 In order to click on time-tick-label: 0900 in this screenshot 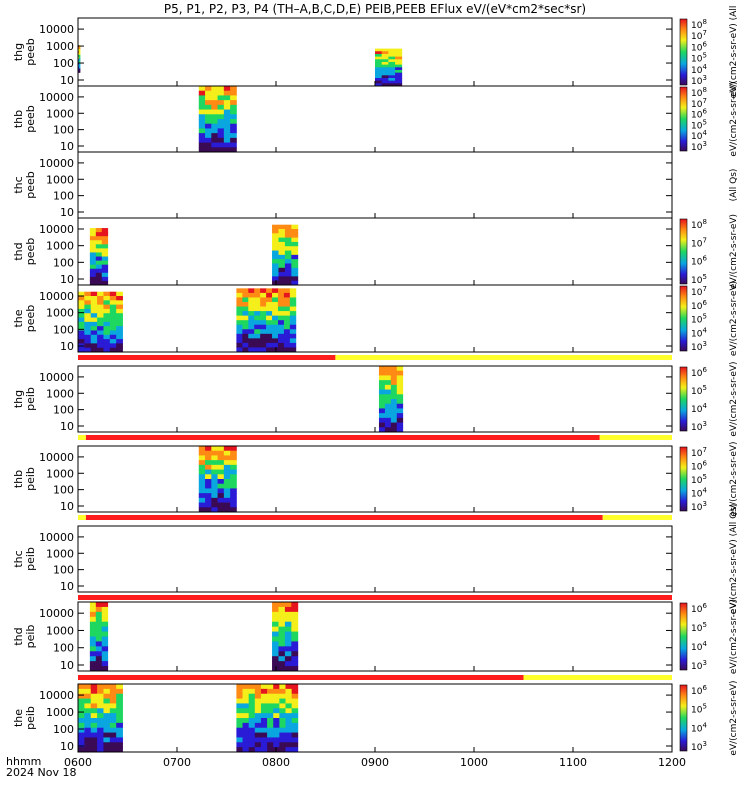, I will do `click(375, 762)`.